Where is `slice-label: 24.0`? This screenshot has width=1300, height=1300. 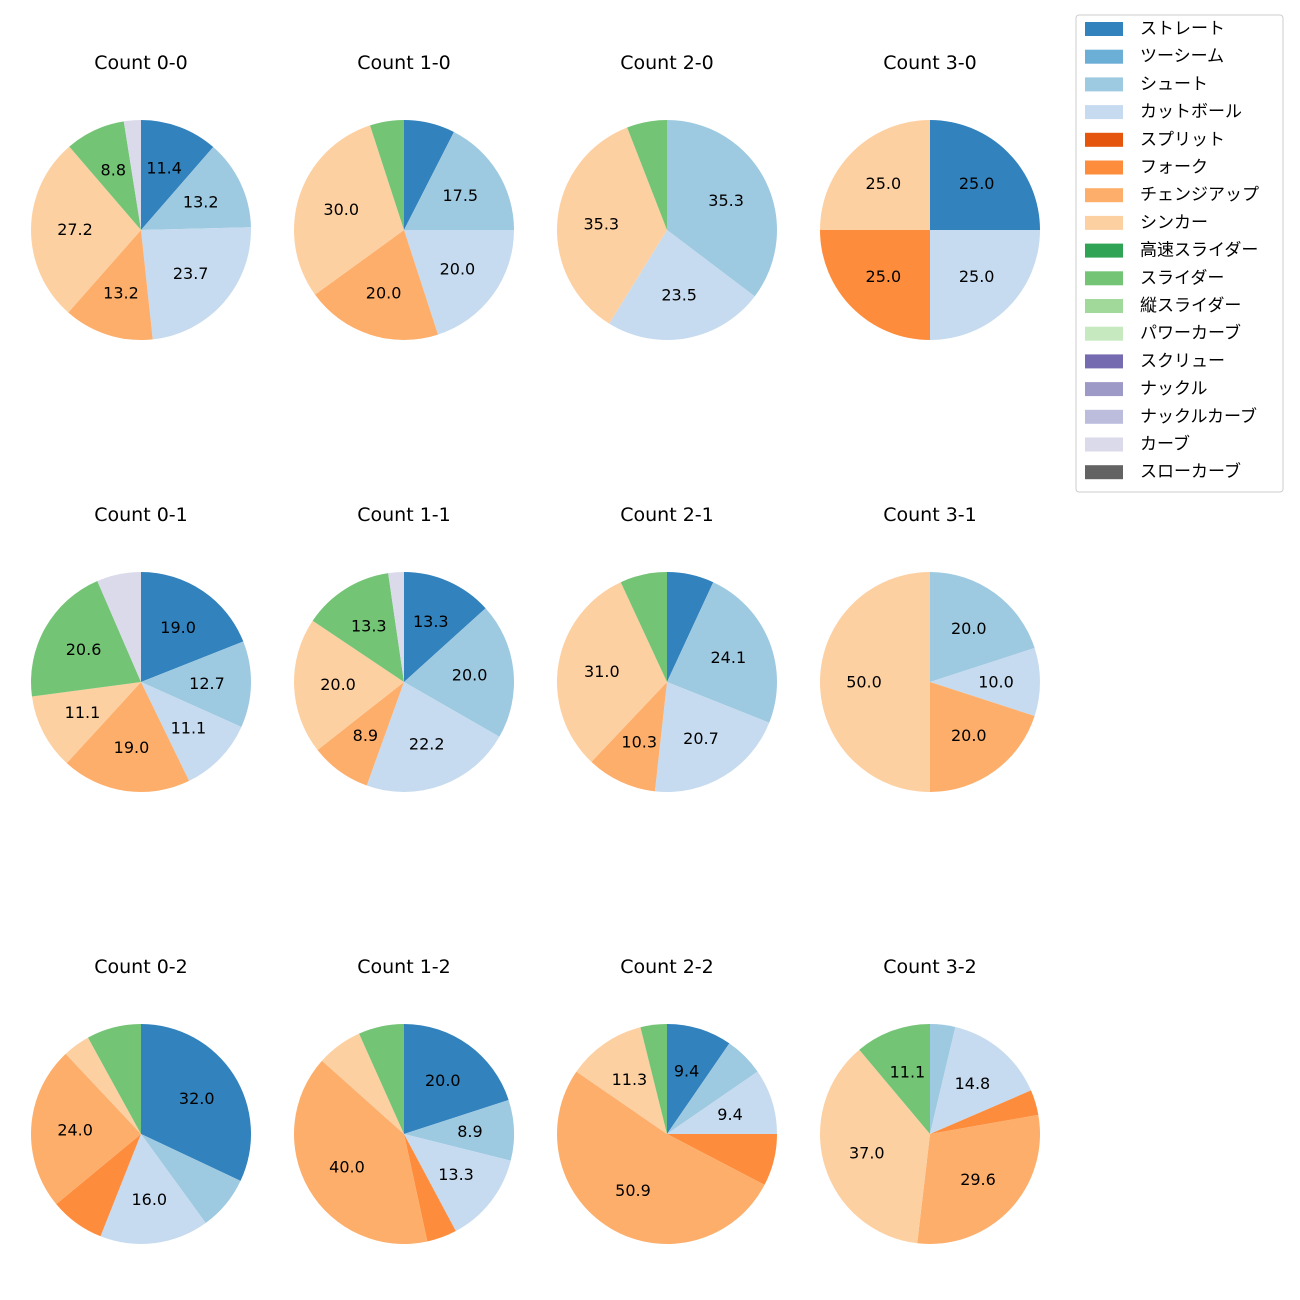 slice-label: 24.0 is located at coordinates (75, 1129).